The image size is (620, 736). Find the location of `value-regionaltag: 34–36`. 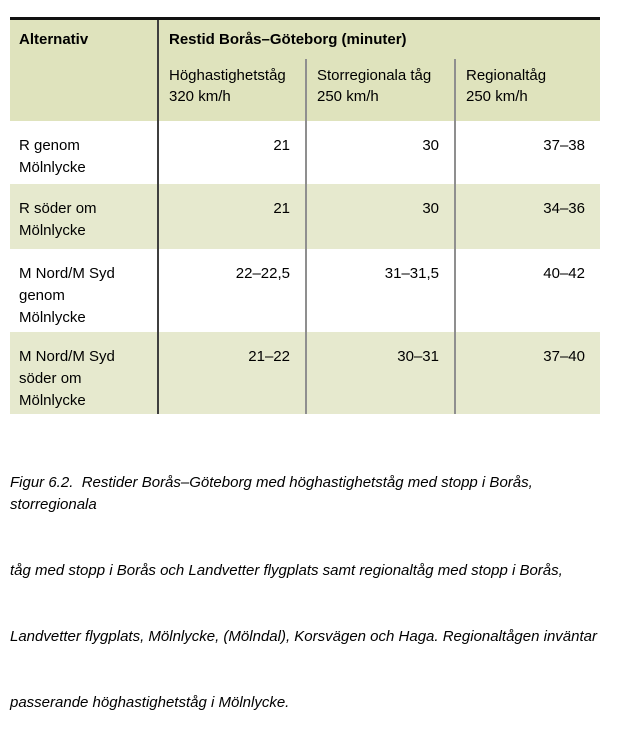

value-regionaltag: 34–36 is located at coordinates (527, 216).